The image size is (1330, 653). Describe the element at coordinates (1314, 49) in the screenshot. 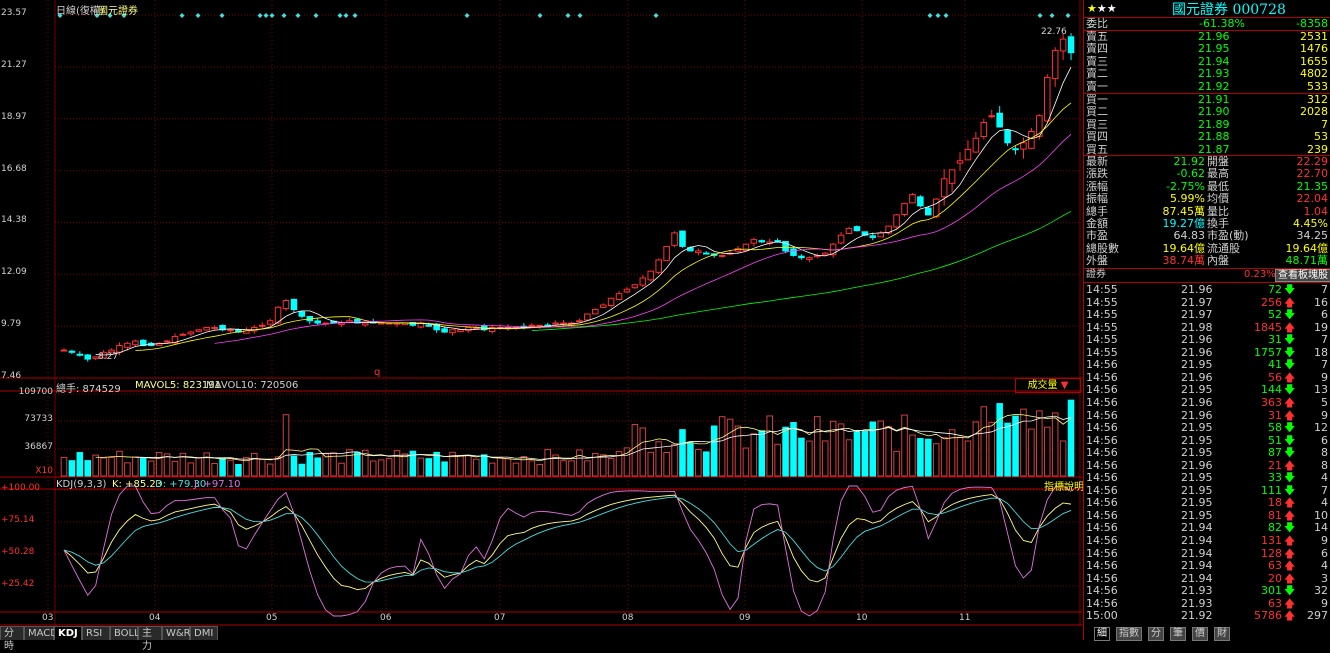

I see `ask-volume: 1476` at that location.